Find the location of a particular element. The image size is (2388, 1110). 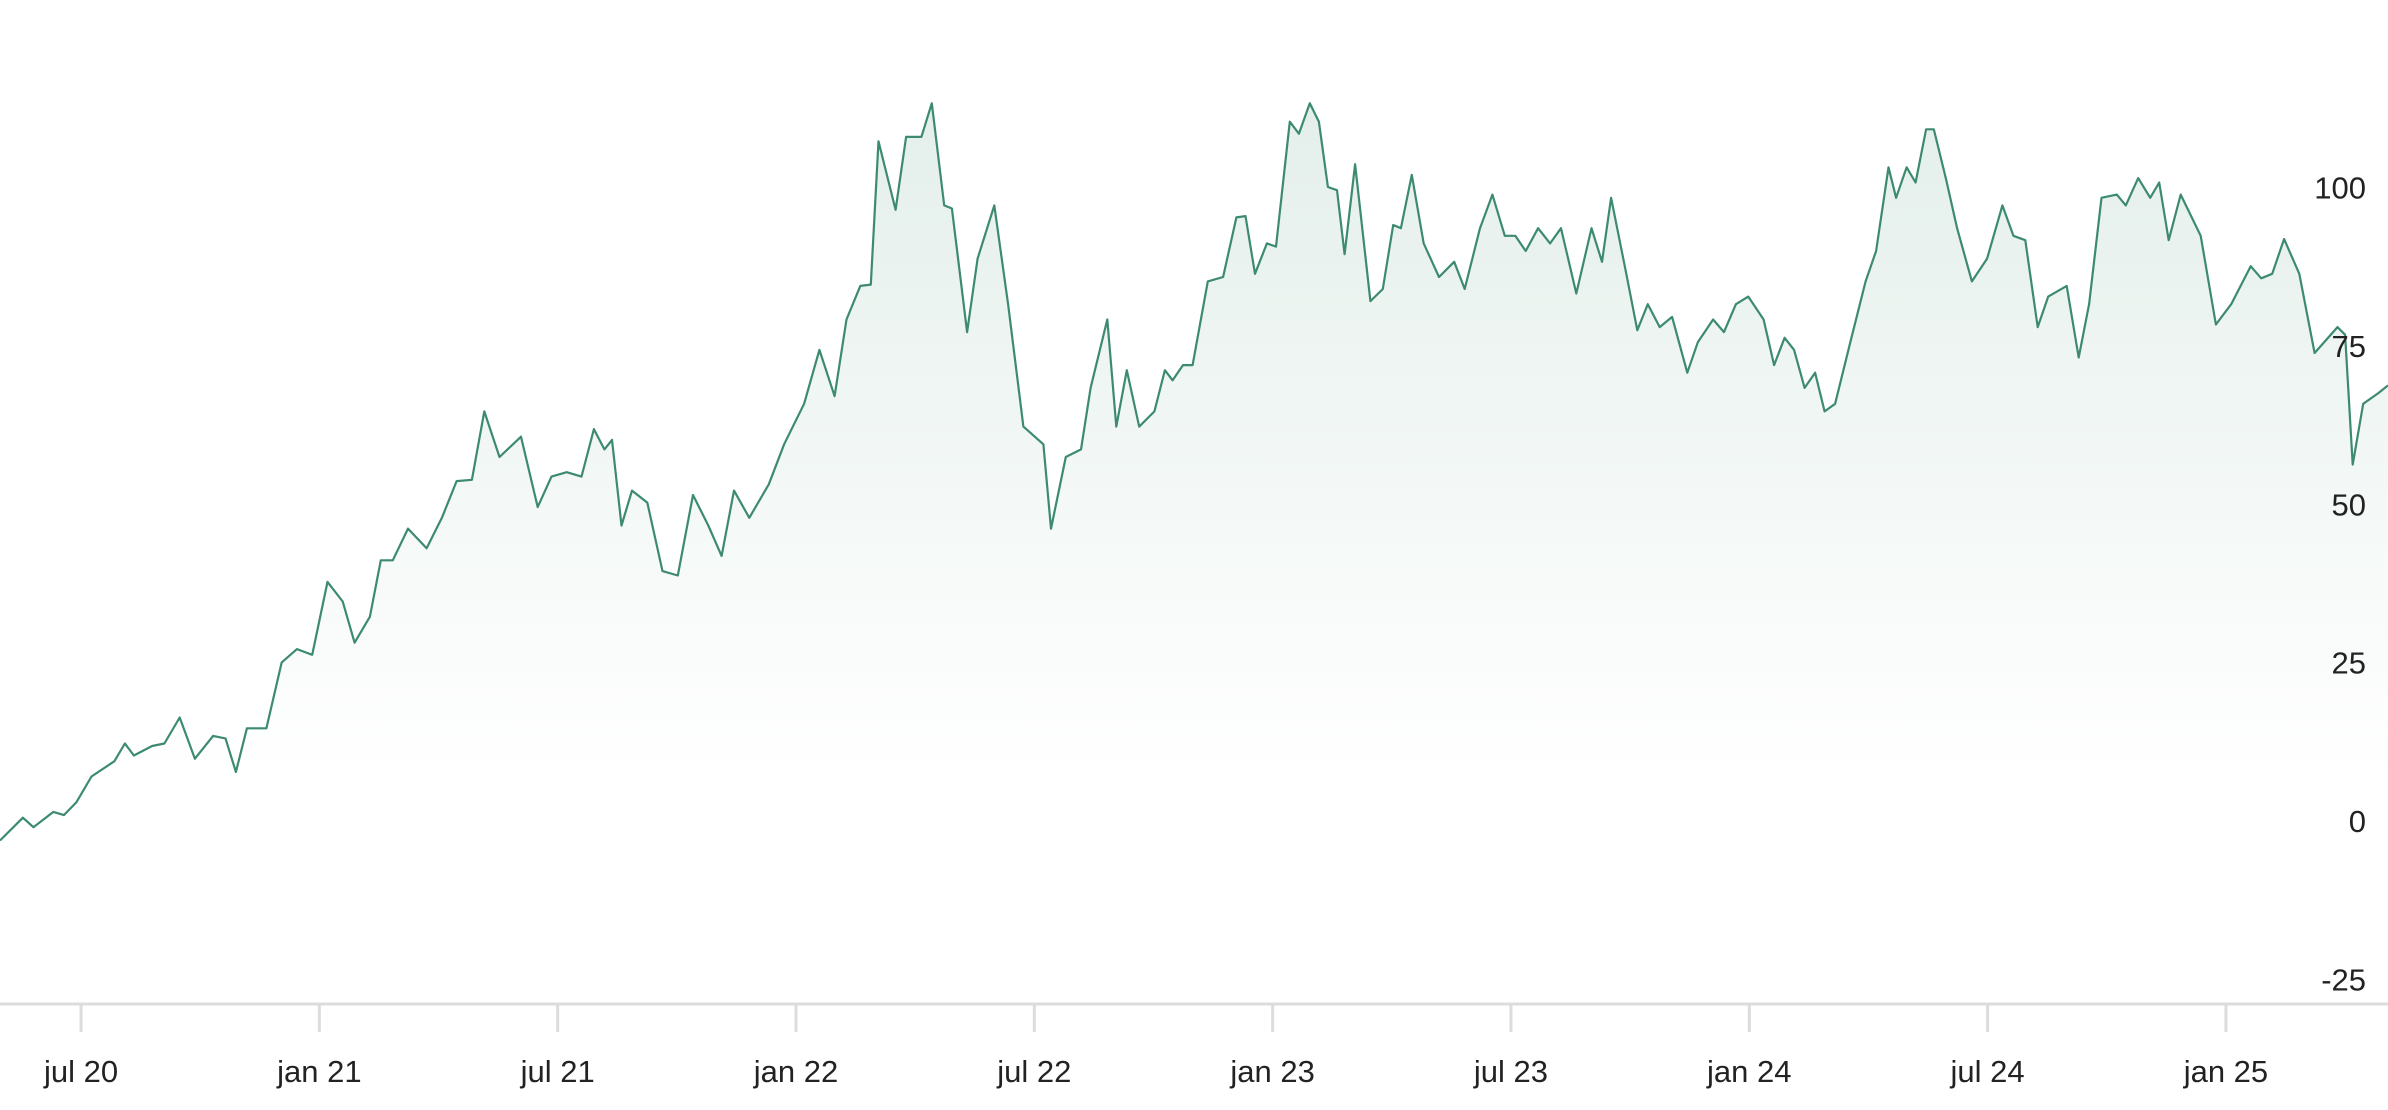

y-tick-label: 25 is located at coordinates (2349, 663).